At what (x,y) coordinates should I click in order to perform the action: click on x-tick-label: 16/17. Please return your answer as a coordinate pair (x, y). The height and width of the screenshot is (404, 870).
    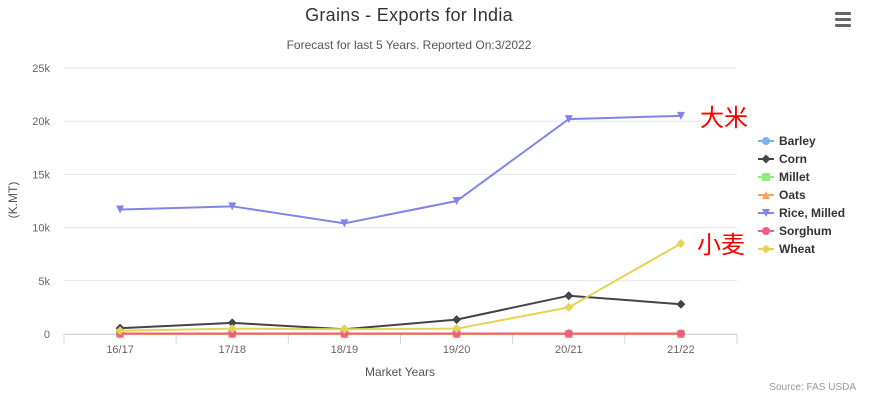
    Looking at the image, I should click on (120, 350).